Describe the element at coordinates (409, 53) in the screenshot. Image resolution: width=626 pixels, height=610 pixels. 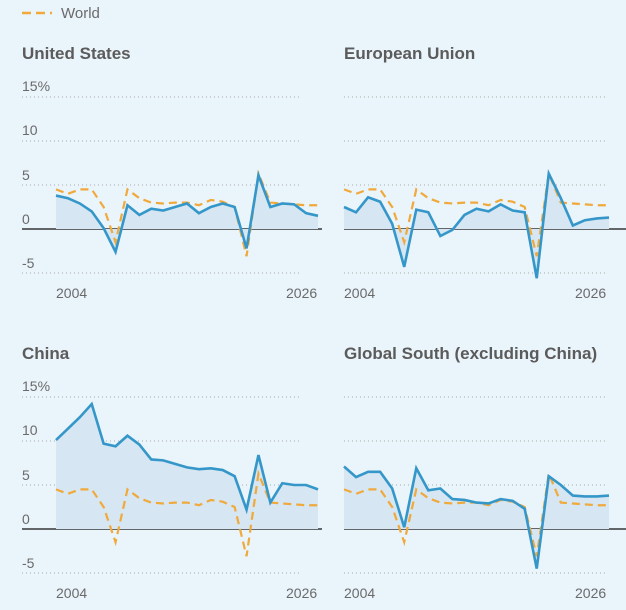
I see `panel-title: European Union` at that location.